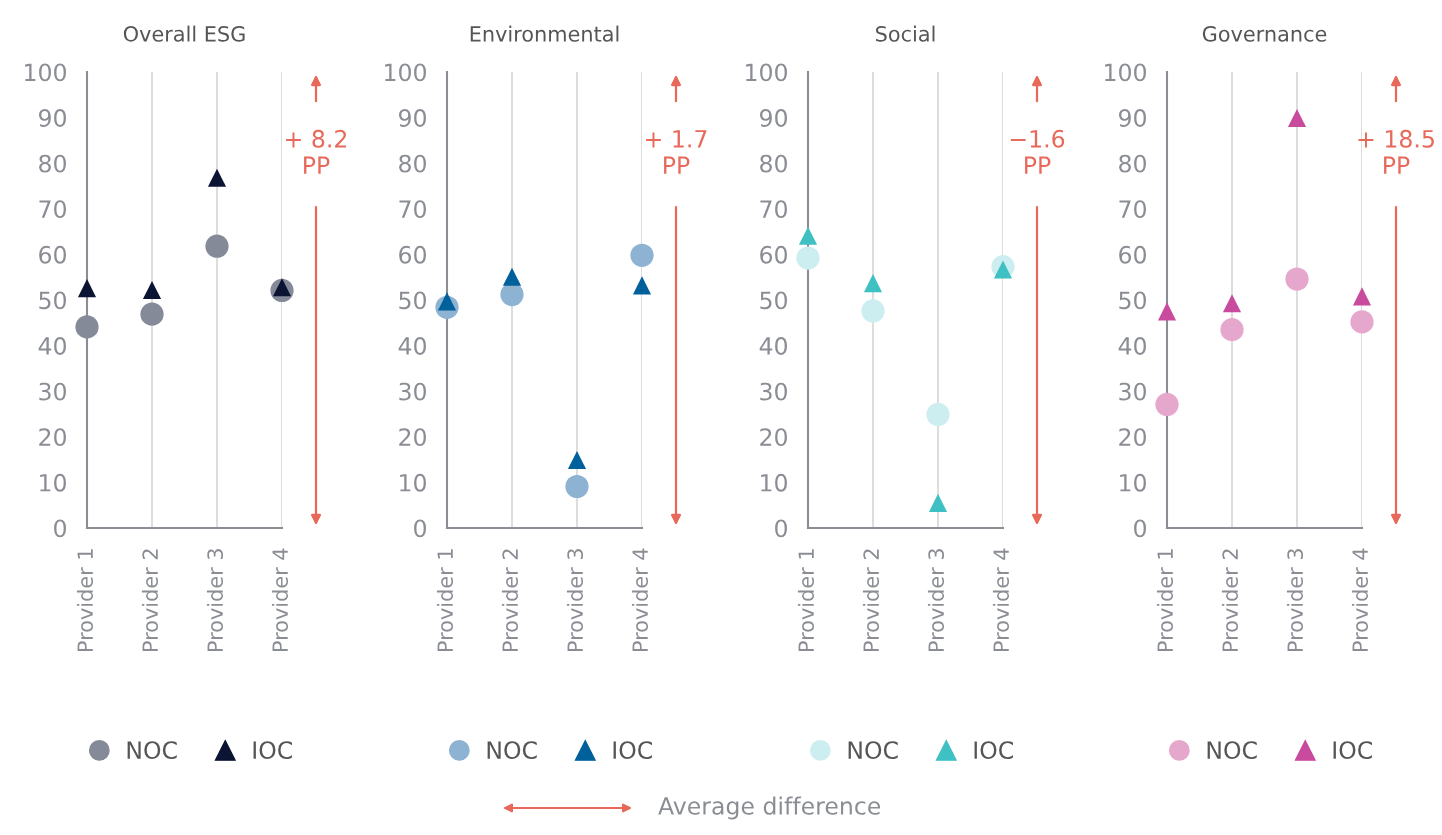 This screenshot has width=1442, height=835. Describe the element at coordinates (544, 33) in the screenshot. I see `chart-title: Environmental` at that location.